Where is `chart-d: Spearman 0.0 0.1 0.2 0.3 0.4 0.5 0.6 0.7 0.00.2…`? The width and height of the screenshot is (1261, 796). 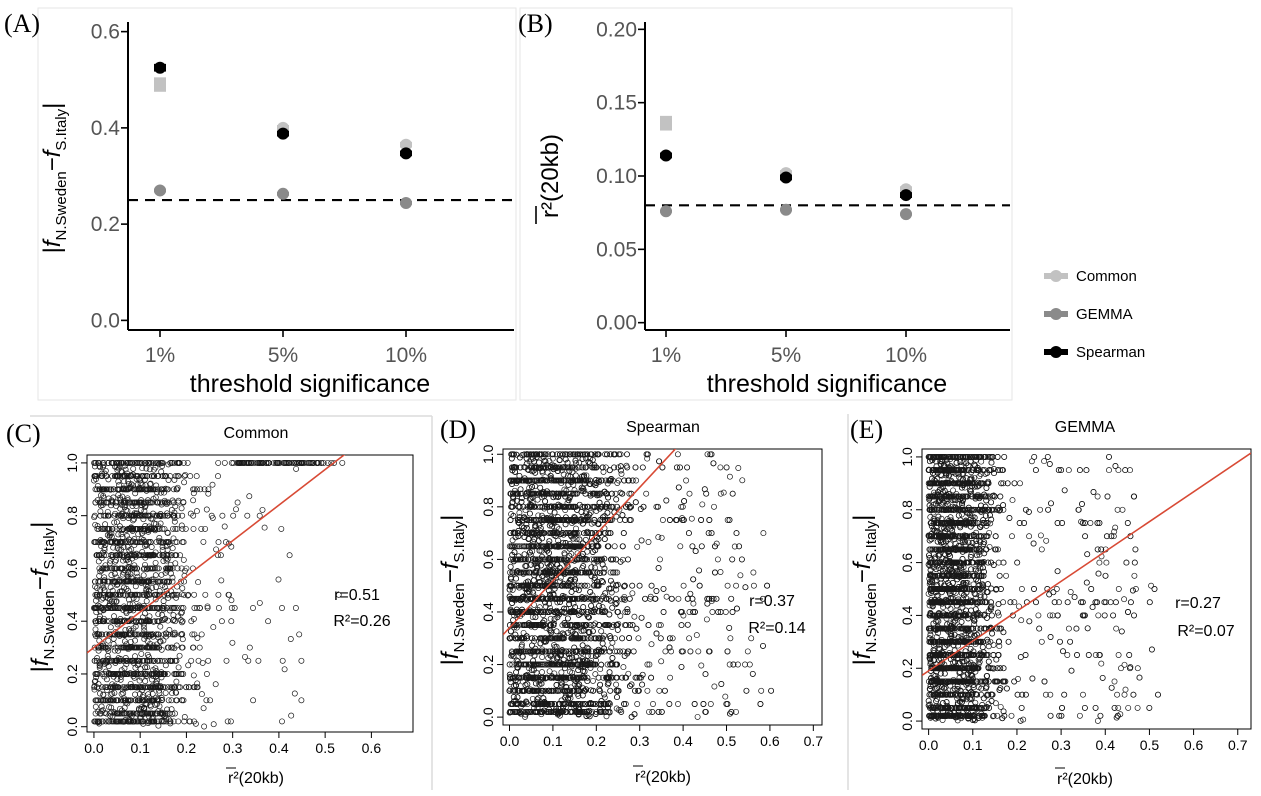 chart-d: Spearman 0.0 0.1 0.2 0.3 0.4 0.5 0.6 0.7 0.00.2… is located at coordinates (630, 602).